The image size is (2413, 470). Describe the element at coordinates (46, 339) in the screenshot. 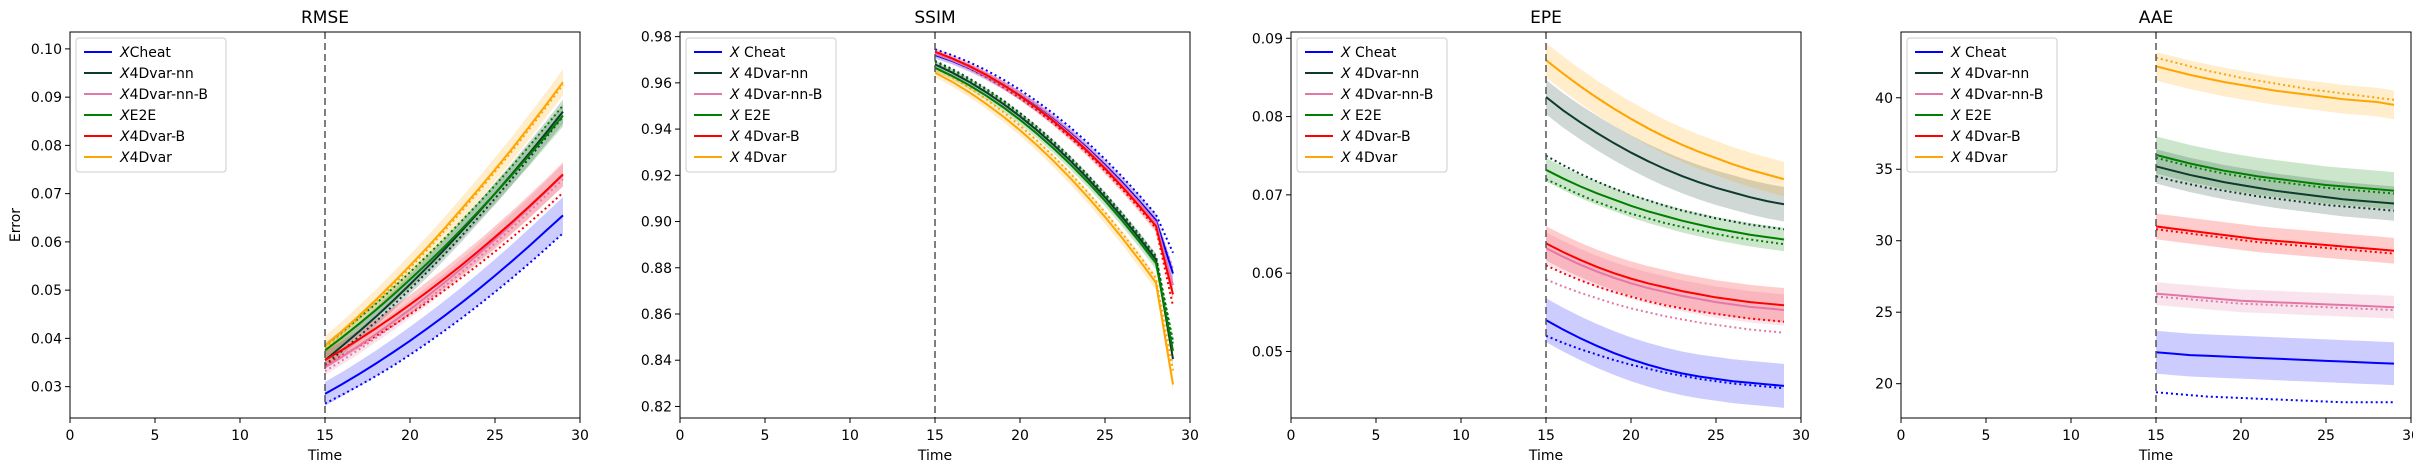

I see `y-tick-label: 0.04` at that location.